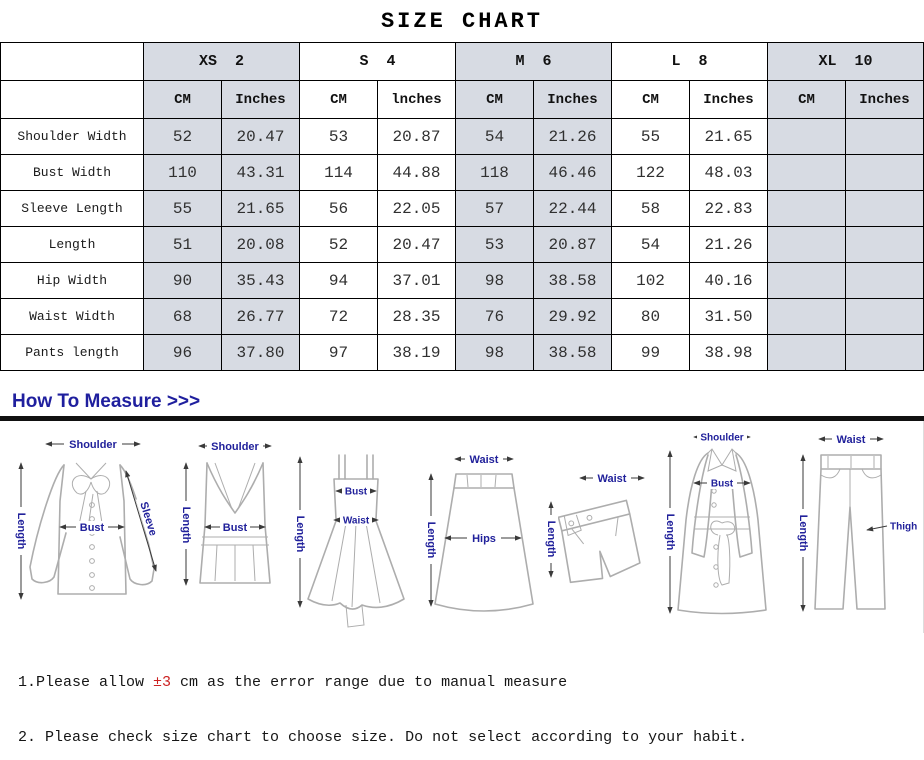 The image size is (924, 760). Describe the element at coordinates (182, 244) in the screenshot. I see `table-cell: 51` at that location.